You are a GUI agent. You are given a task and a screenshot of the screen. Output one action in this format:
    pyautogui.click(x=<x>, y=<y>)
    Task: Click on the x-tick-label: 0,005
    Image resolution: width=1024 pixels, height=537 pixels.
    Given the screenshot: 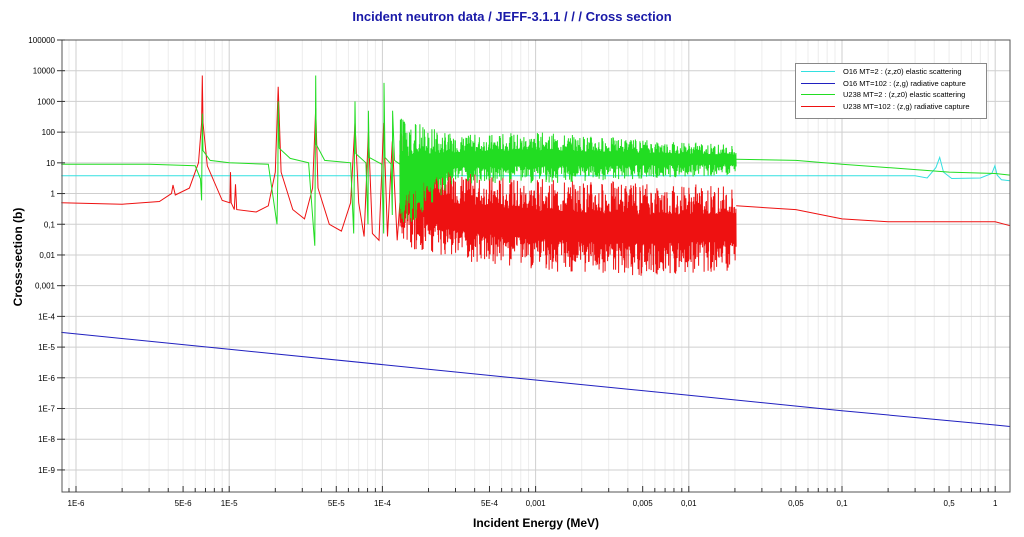 What is the action you would take?
    pyautogui.click(x=643, y=503)
    